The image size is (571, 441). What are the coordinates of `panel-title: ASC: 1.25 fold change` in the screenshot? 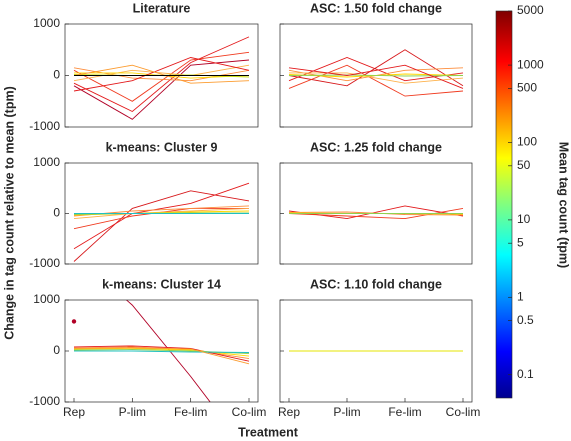 It's located at (376, 147).